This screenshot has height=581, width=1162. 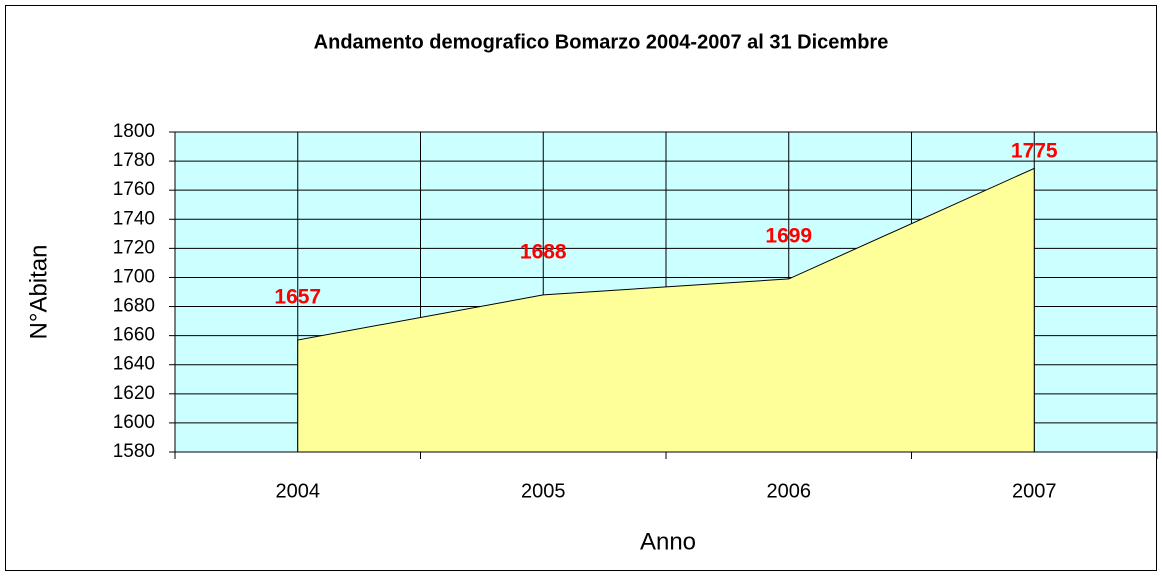 What do you see at coordinates (134, 131) in the screenshot?
I see `y-tick-label: 1800` at bounding box center [134, 131].